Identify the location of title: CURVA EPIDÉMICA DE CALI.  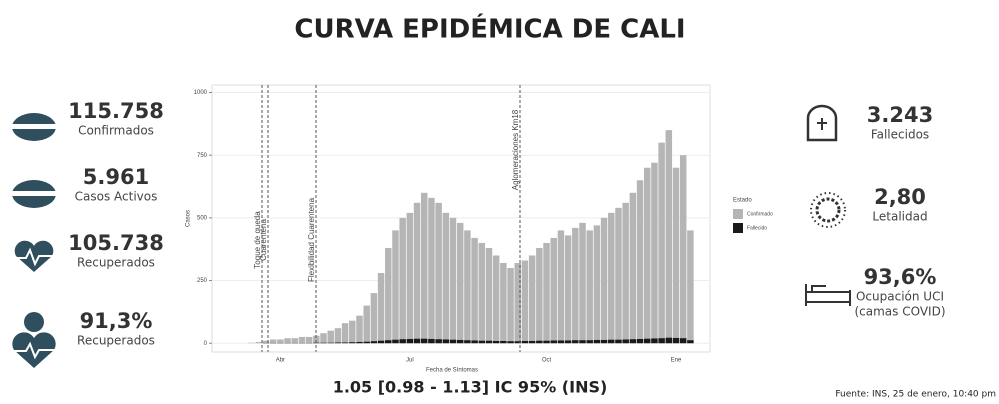
(489, 29).